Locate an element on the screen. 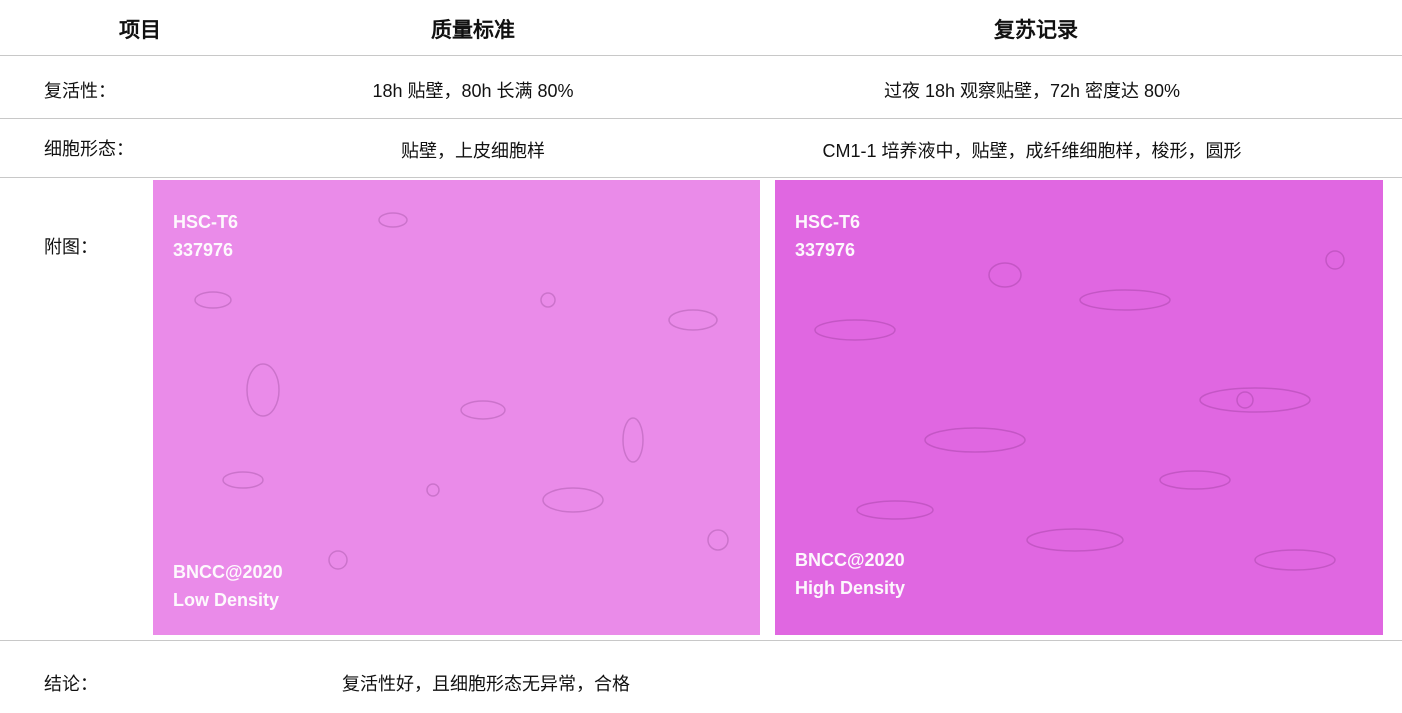 Image resolution: width=1402 pixels, height=713 pixels. row-label: 附图： is located at coordinates (71, 247).